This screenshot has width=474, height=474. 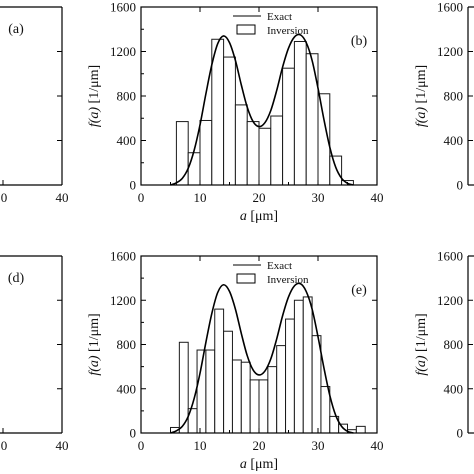 What do you see at coordinates (359, 290) in the screenshot?
I see `panel-letter: (e)` at bounding box center [359, 290].